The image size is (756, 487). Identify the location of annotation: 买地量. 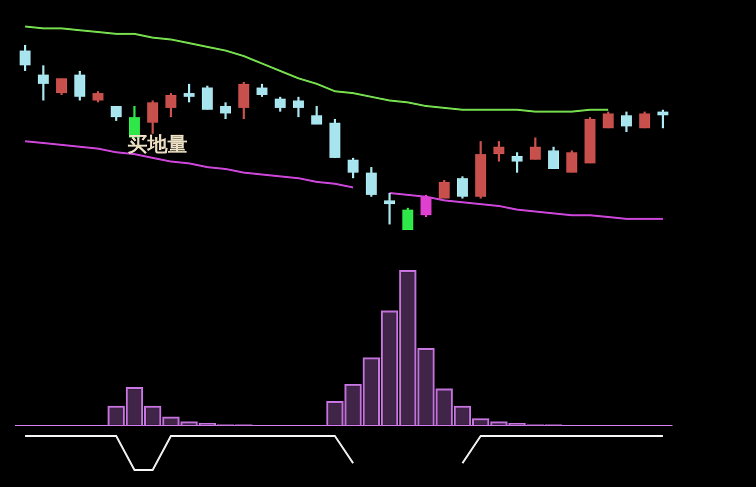
(158, 144).